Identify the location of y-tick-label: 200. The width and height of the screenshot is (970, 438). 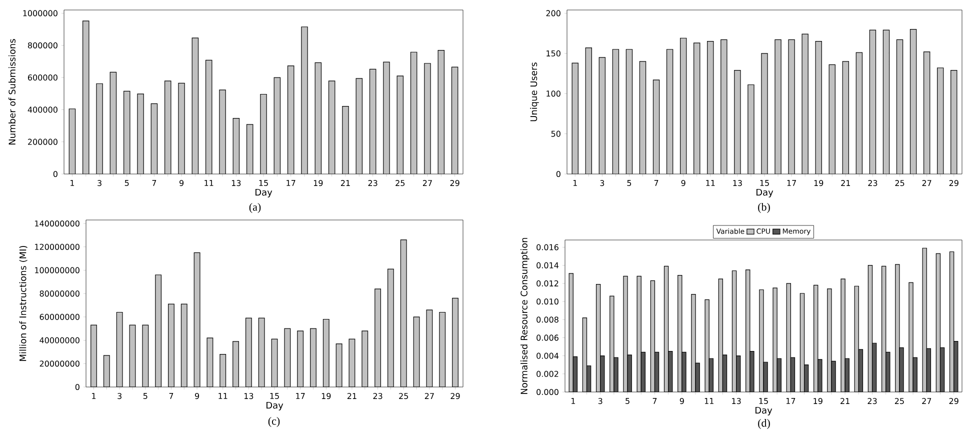
(553, 13).